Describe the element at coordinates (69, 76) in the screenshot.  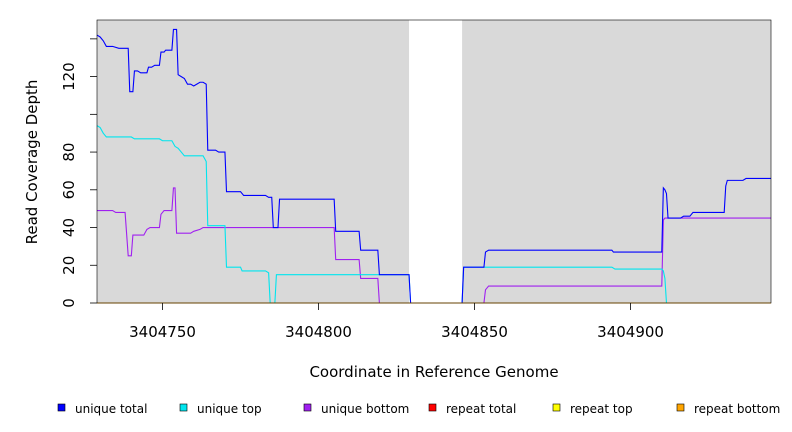
I see `y-tick-label: 120` at that location.